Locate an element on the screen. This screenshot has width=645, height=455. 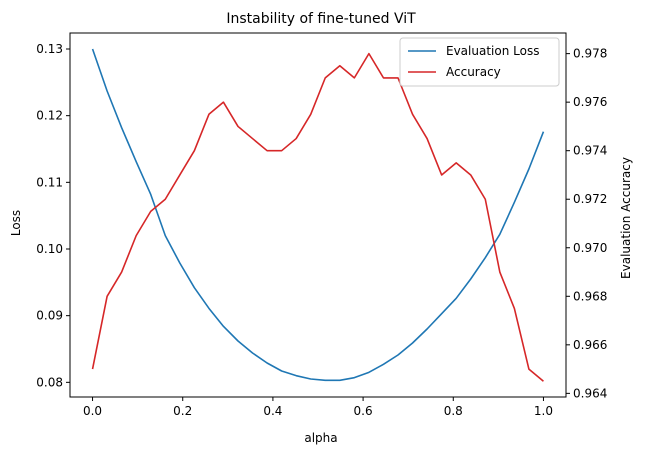
legend-label-evaluation-loss: Evaluation Loss is located at coordinates (492, 51).